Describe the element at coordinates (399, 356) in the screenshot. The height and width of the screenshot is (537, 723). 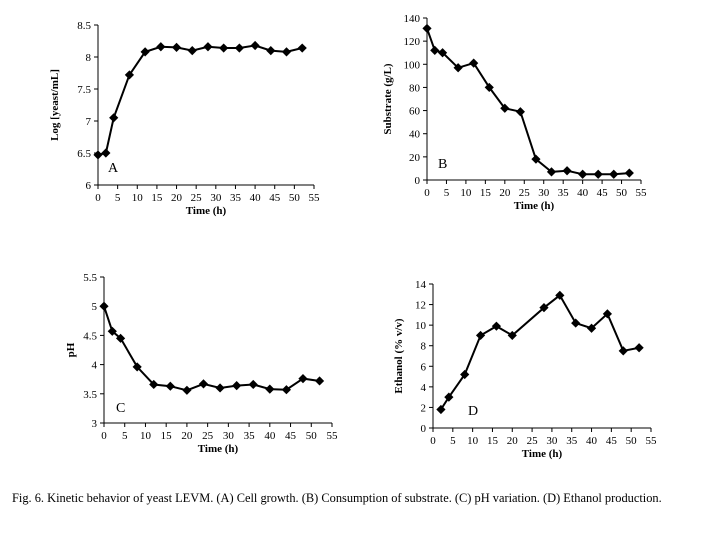
I see `y-axis-label: Ethanol (% v/v)` at that location.